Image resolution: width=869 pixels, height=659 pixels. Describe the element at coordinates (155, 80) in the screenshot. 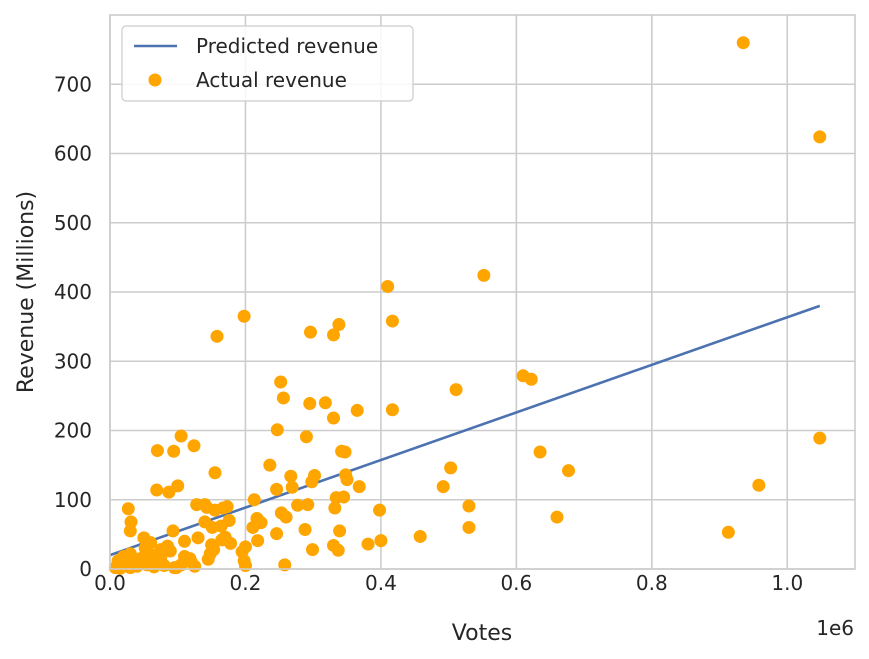

I see `legend-point-swatch` at that location.